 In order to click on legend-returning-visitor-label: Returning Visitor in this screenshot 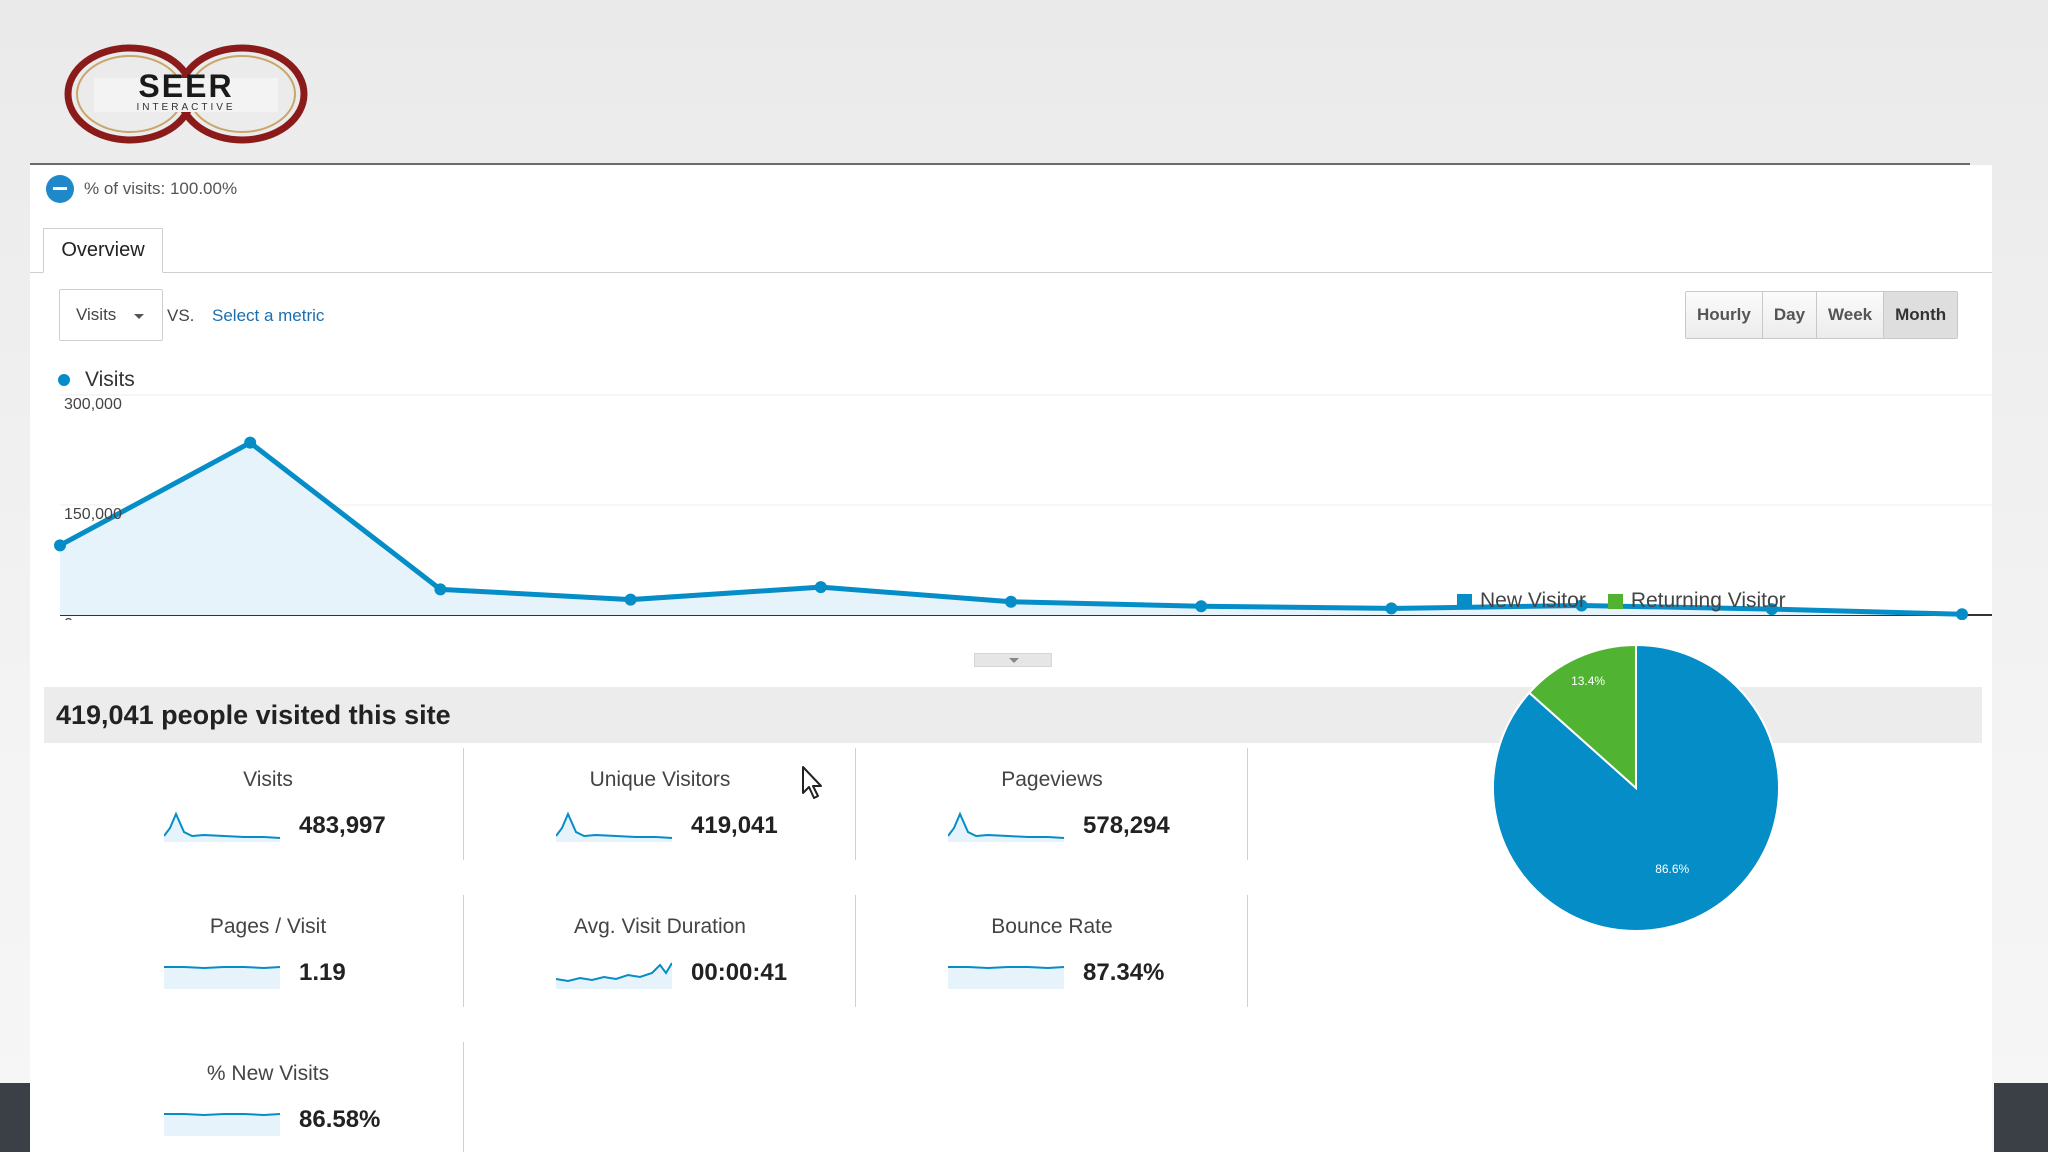, I will do `click(1708, 600)`.